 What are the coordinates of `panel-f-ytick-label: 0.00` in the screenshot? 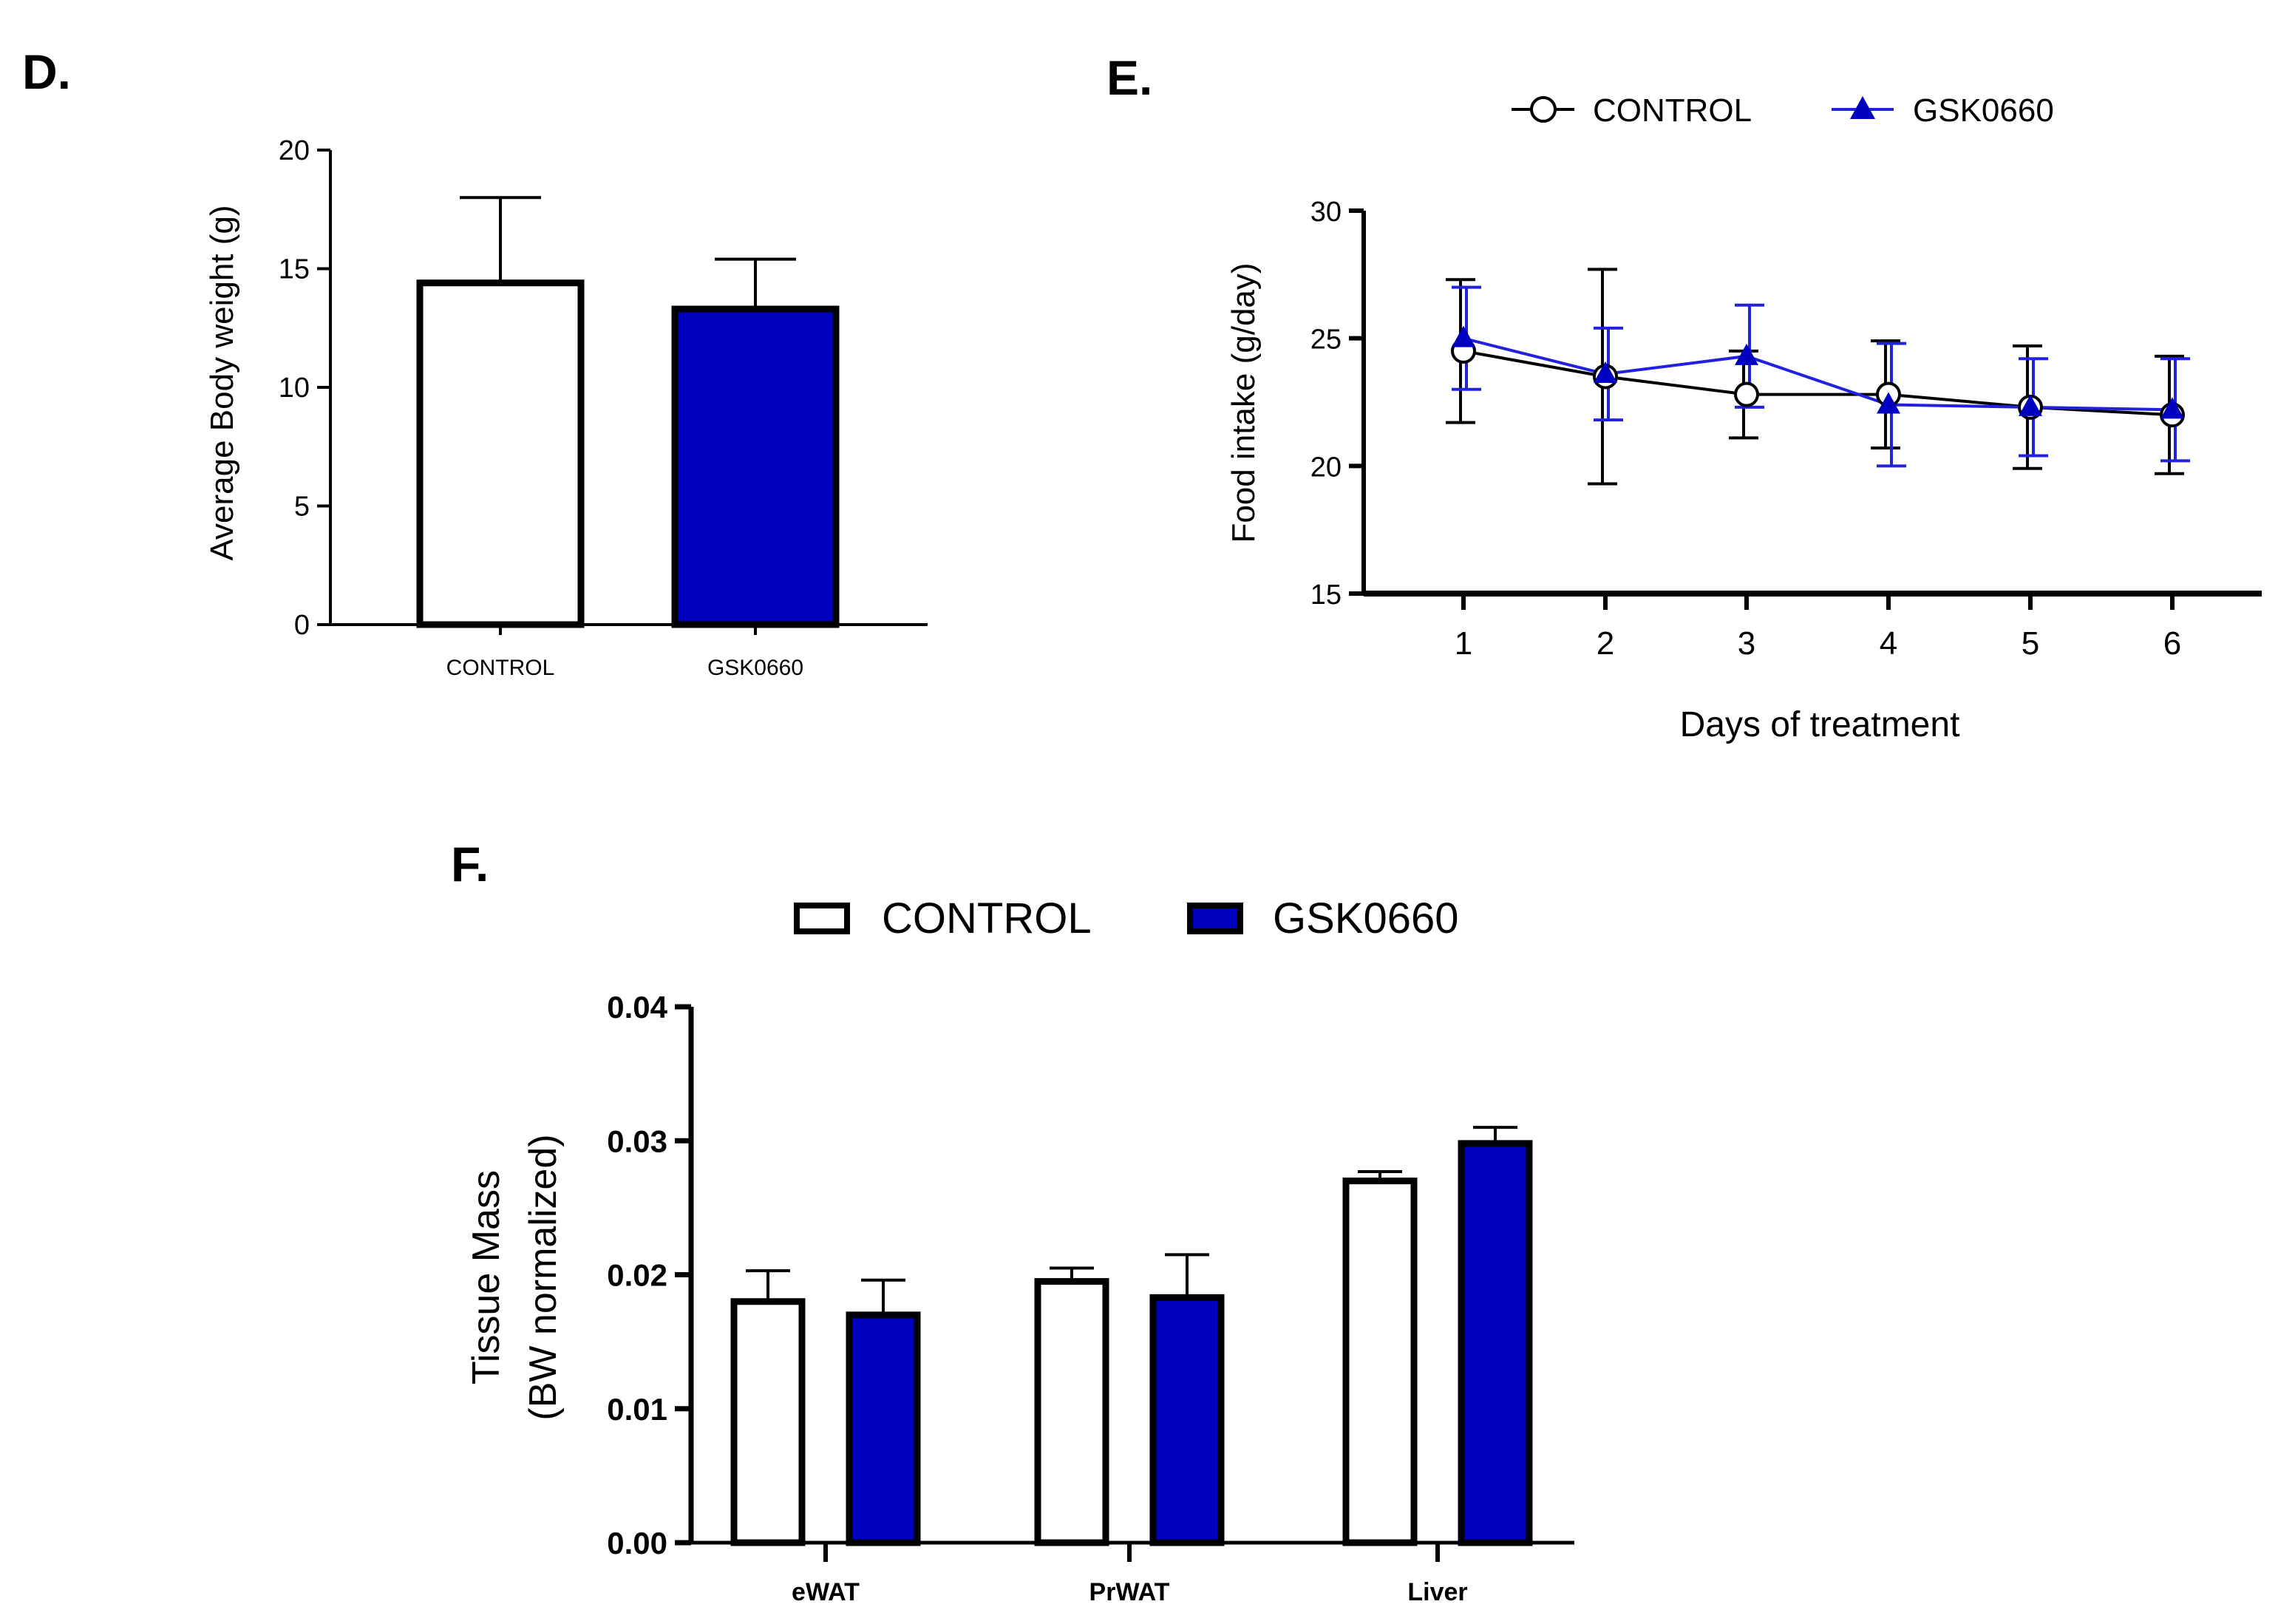 It's located at (637, 1543).